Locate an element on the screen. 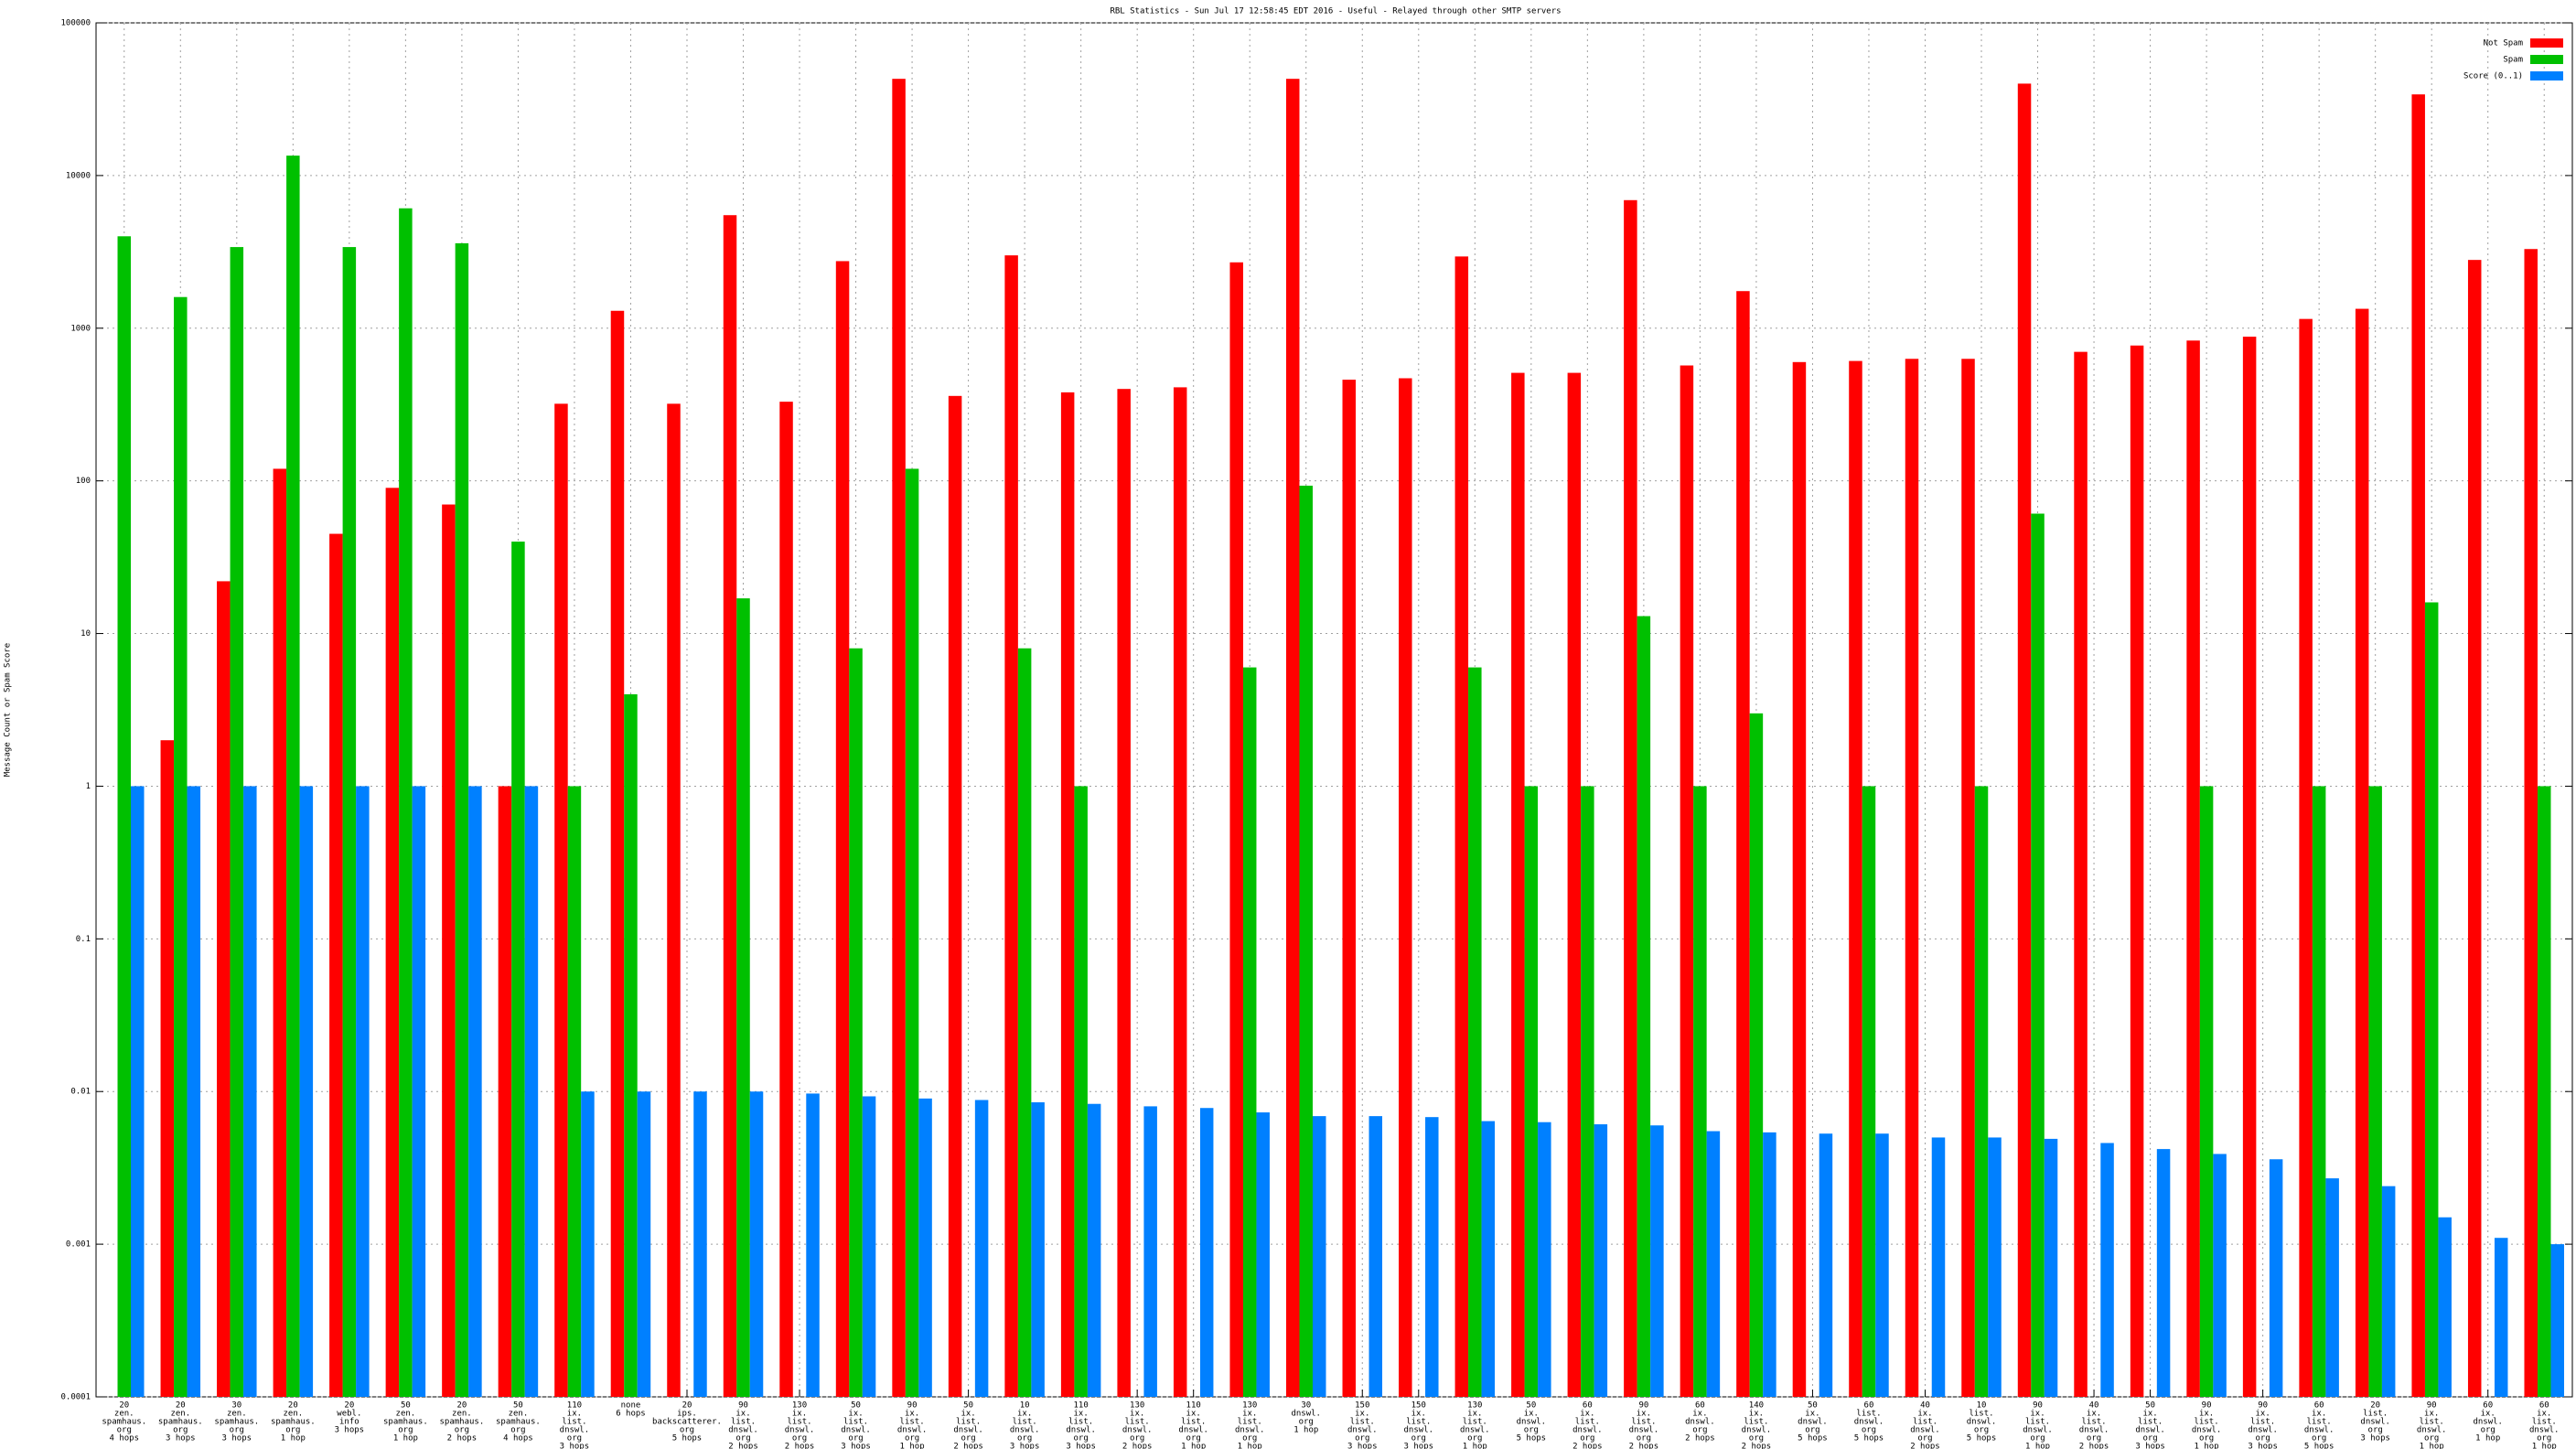  x-tick-label: 110 is located at coordinates (1194, 1406).